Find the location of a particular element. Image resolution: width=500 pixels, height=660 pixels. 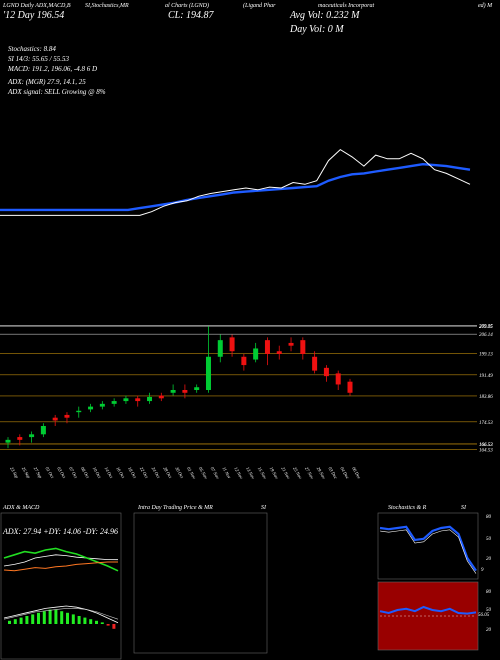

stoch-line: Stochastics: 8.84 is located at coordinates (32, 49).